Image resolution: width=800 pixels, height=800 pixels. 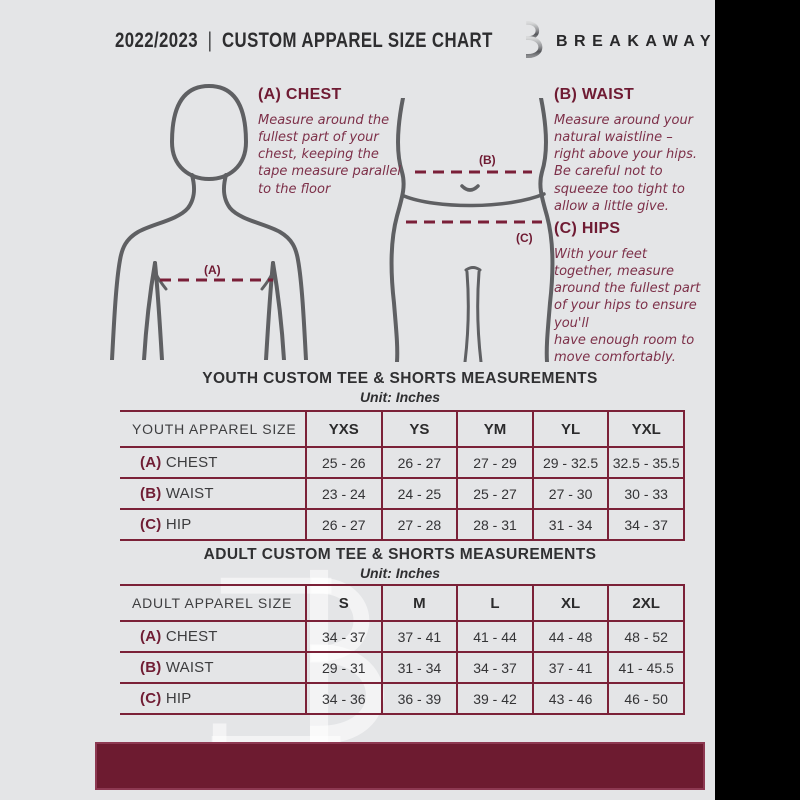 I want to click on youth-waist-label: (B) WAIST, so click(x=213, y=493).